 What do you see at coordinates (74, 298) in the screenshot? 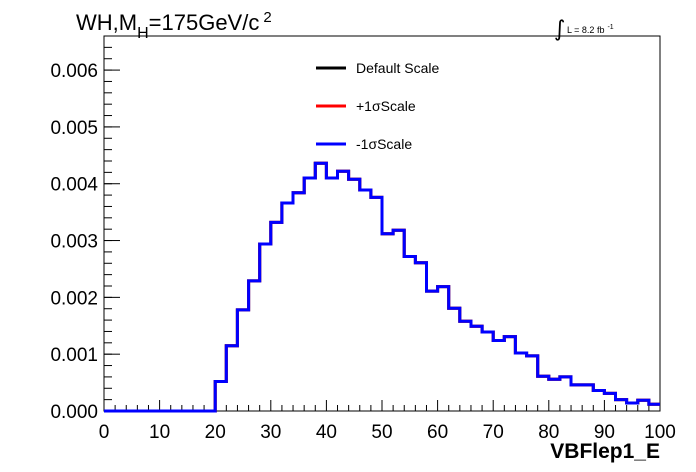
I see `y-tick-label: 0.002` at bounding box center [74, 298].